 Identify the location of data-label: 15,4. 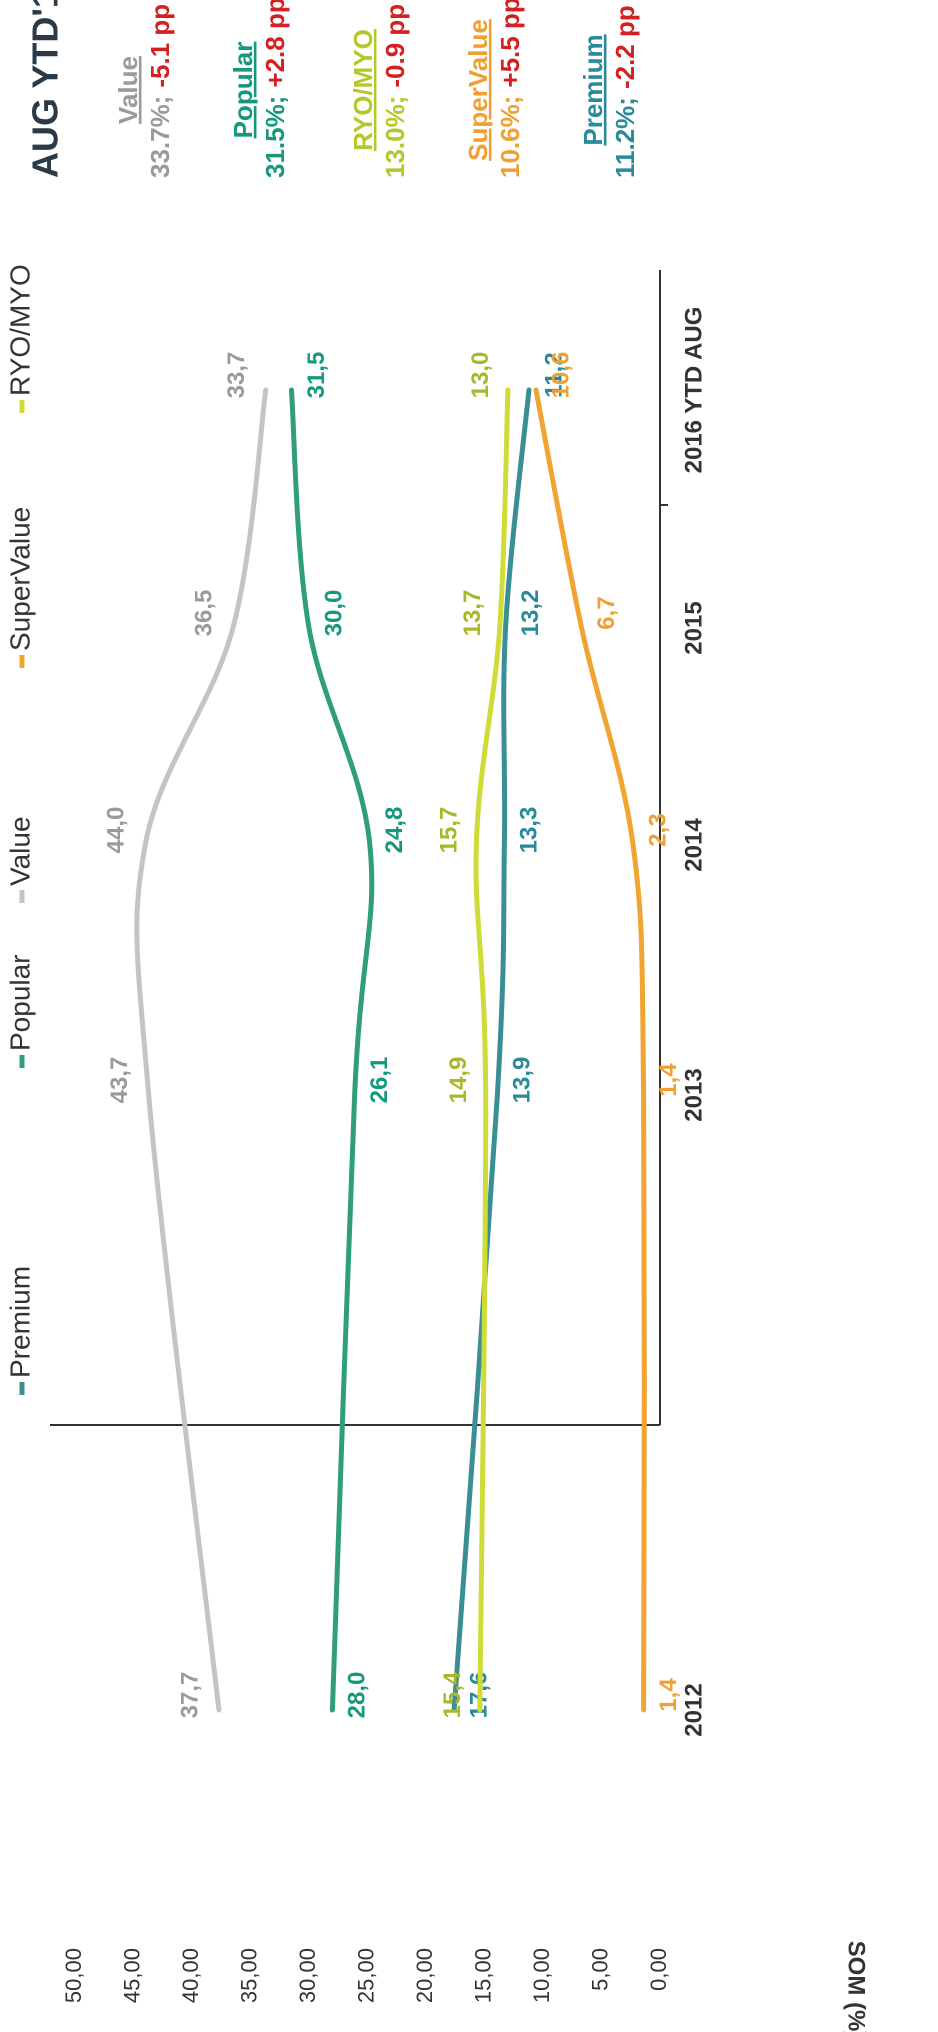
(452, 1694).